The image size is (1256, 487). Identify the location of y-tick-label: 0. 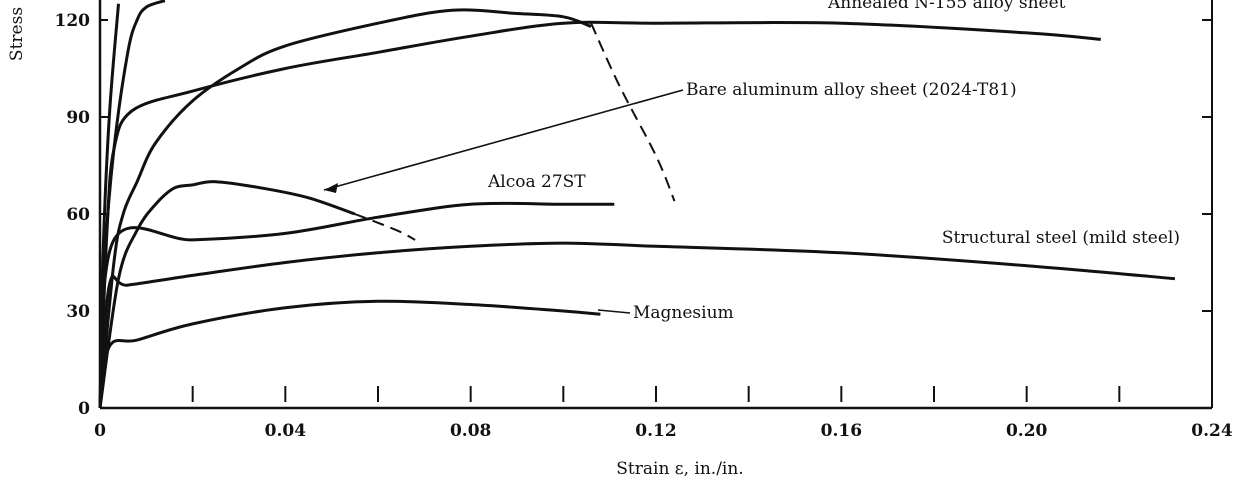
(84, 409).